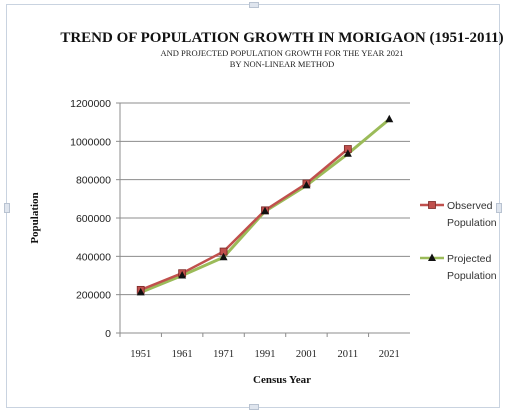  Describe the element at coordinates (93, 257) in the screenshot. I see `y-tick-label: 400000` at that location.